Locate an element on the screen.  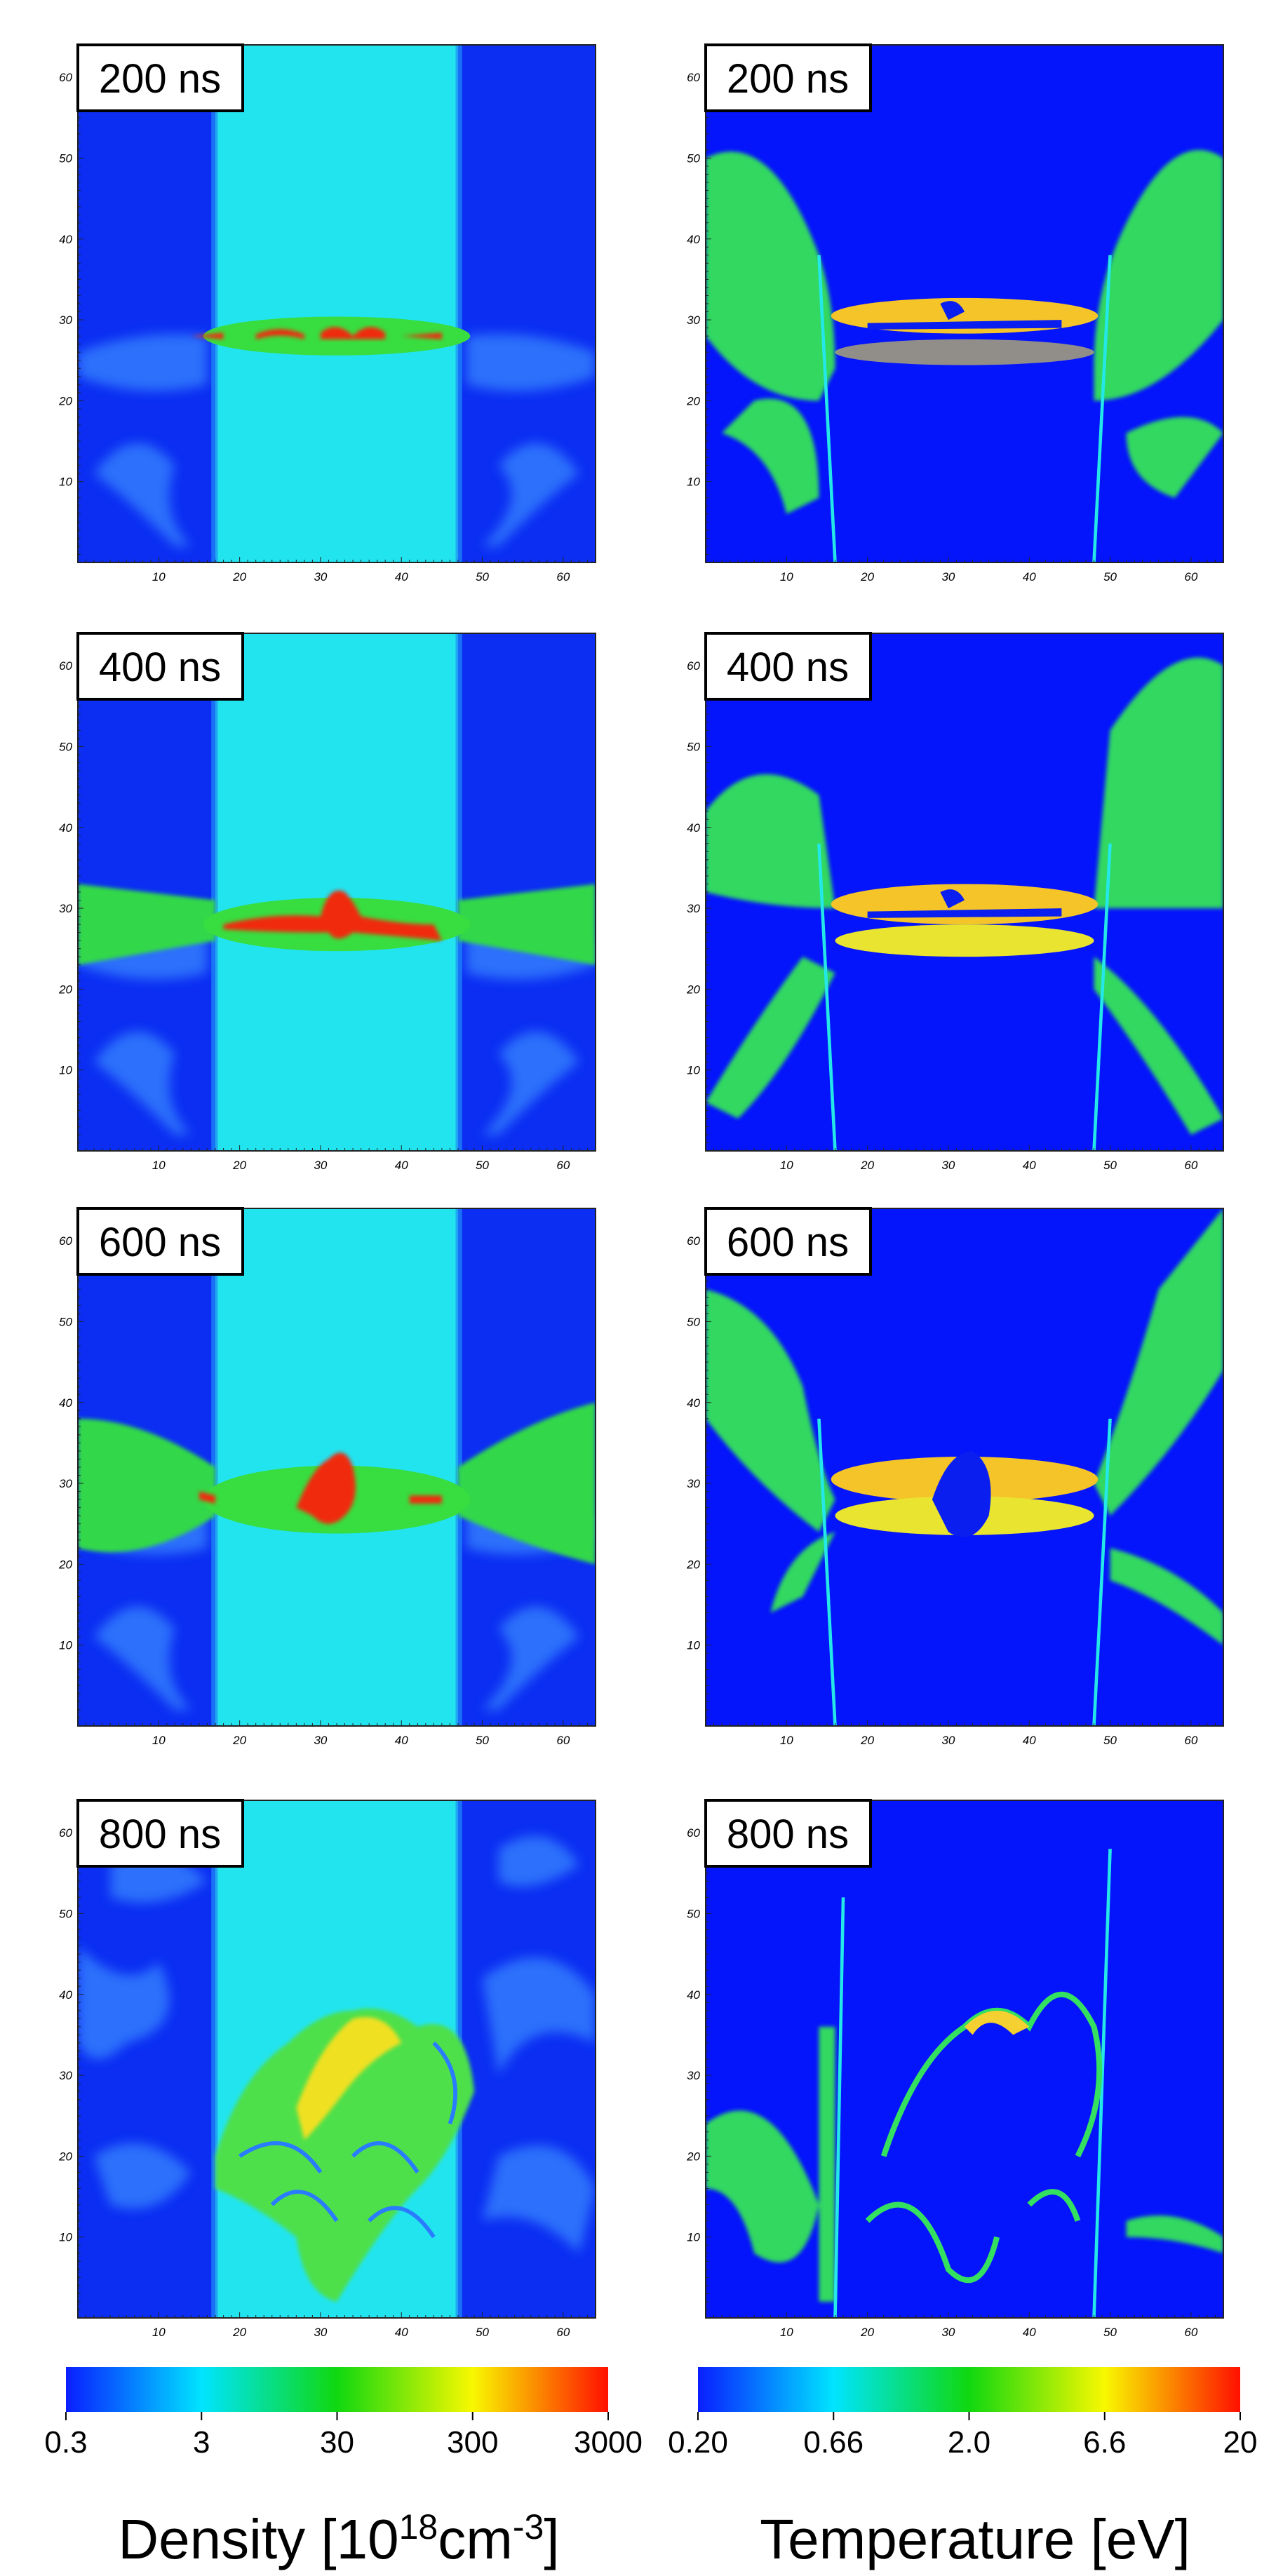
turbulent-core is located at coordinates (345, 2155).